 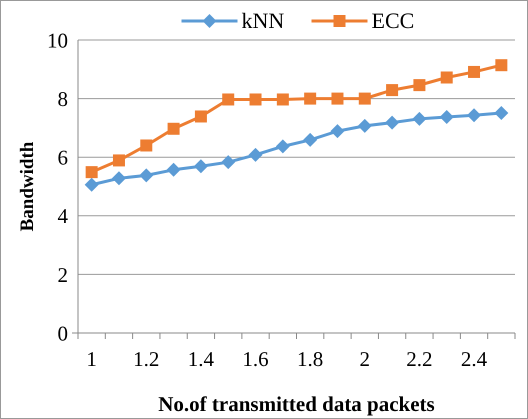 What do you see at coordinates (63, 98) in the screenshot?
I see `y-tick-label: 8` at bounding box center [63, 98].